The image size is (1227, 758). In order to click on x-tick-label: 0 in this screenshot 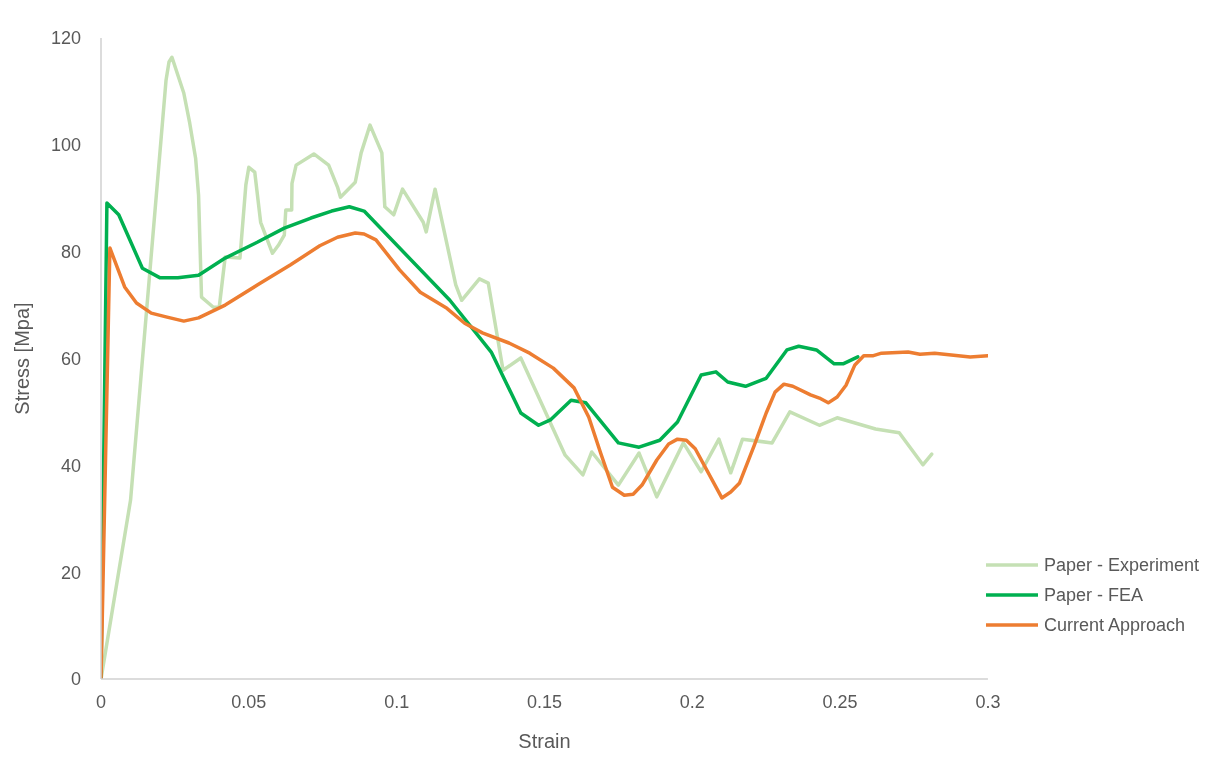, I will do `click(101, 701)`.